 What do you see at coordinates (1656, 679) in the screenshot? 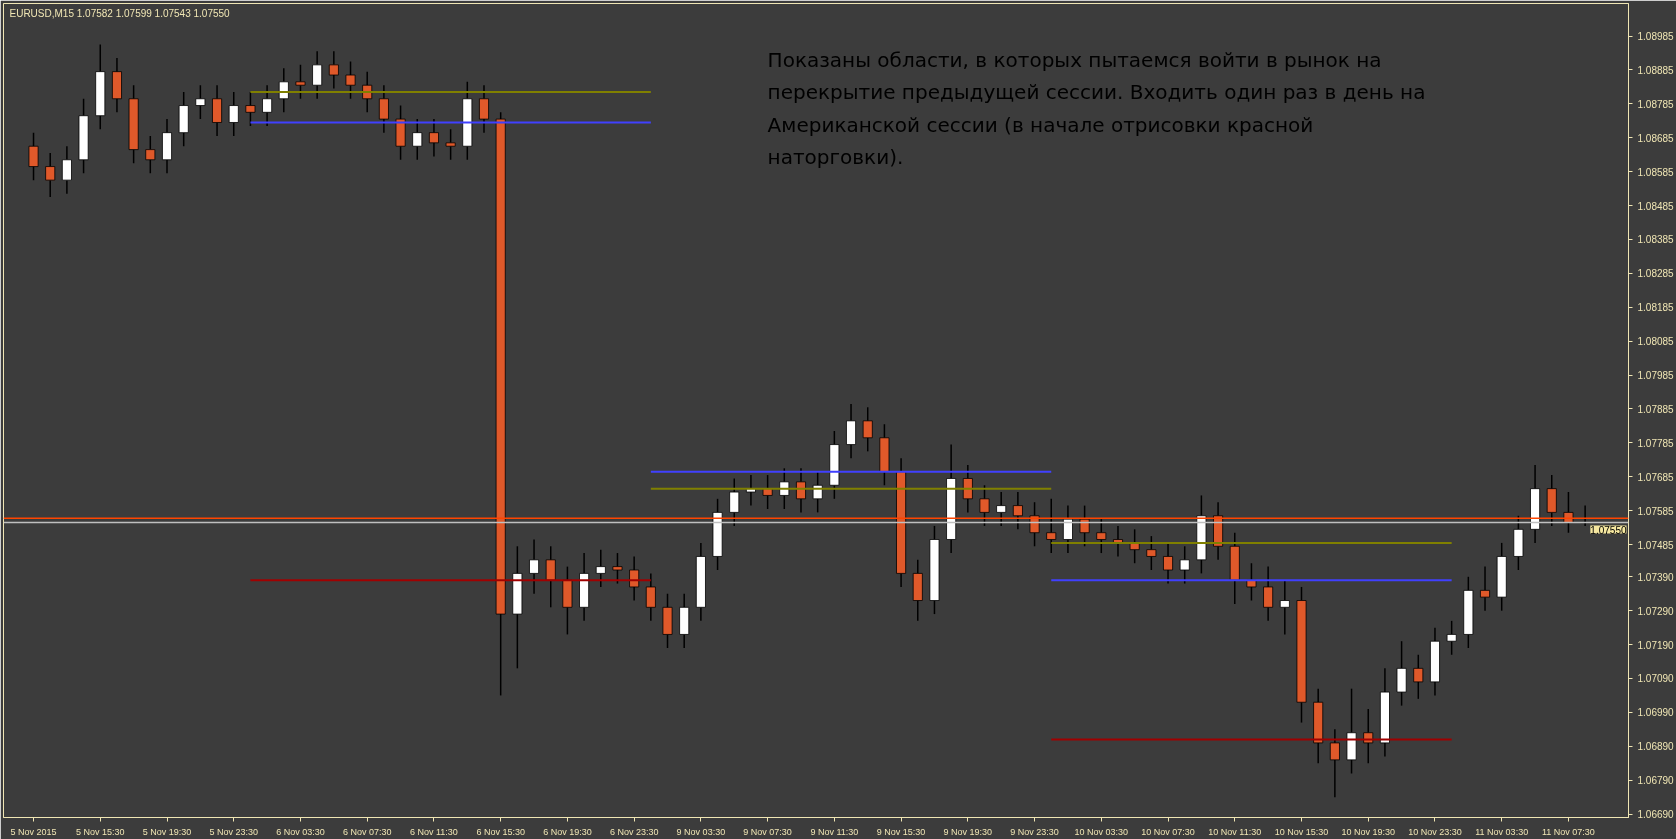
I see `y-tick-label: 1.07090` at bounding box center [1656, 679].